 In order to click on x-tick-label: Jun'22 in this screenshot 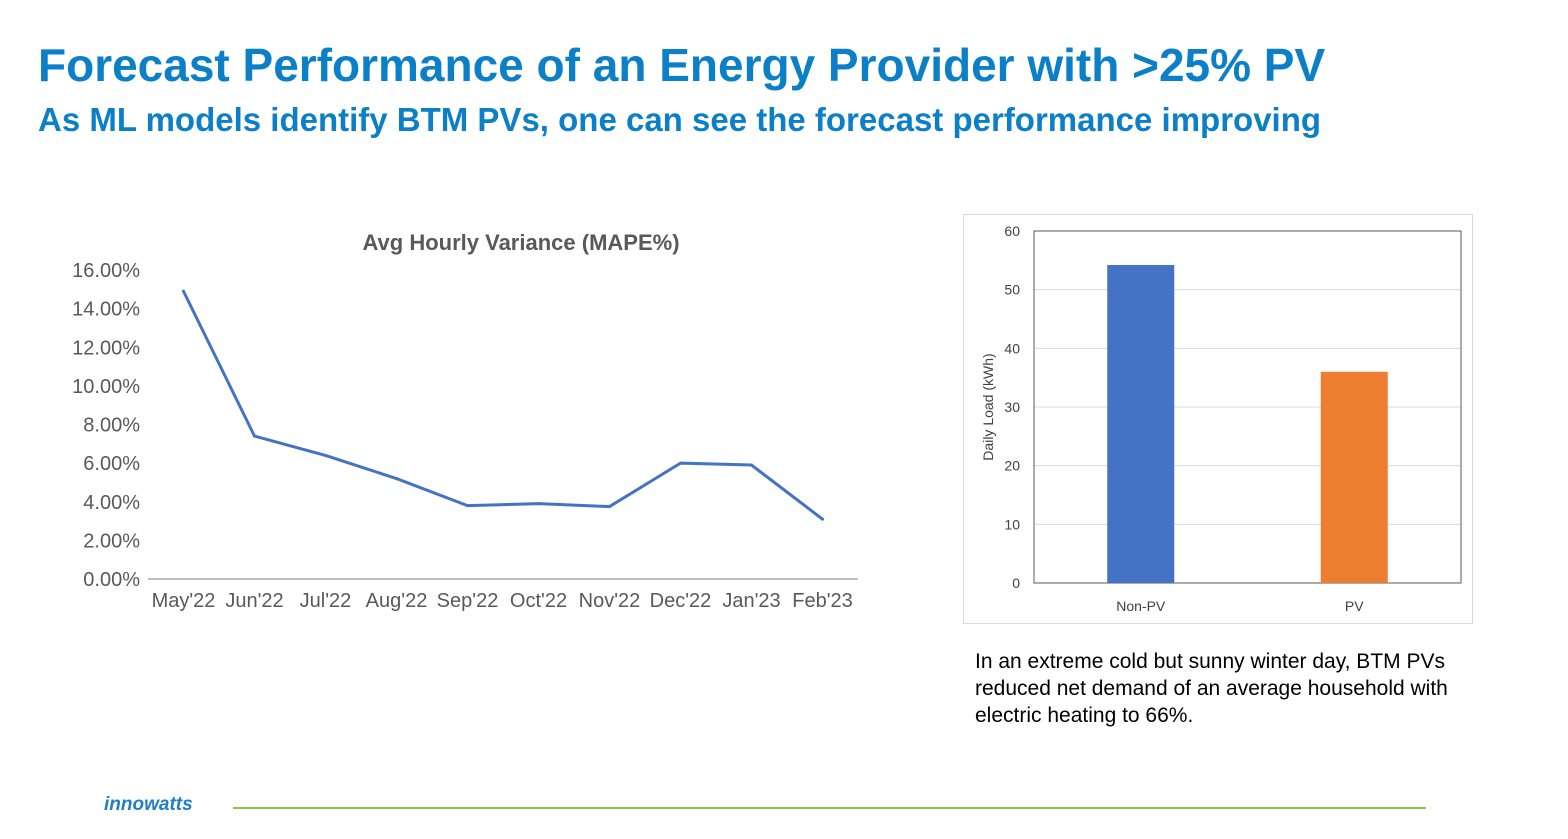, I will do `click(254, 601)`.